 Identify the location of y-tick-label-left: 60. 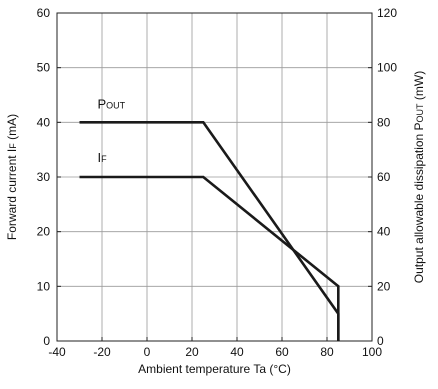
(44, 13).